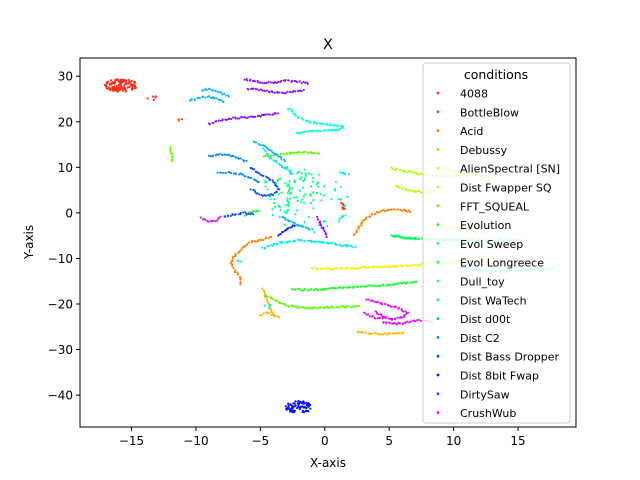 The image size is (640, 480). I want to click on legend-label: Evol Longreece, so click(502, 263).